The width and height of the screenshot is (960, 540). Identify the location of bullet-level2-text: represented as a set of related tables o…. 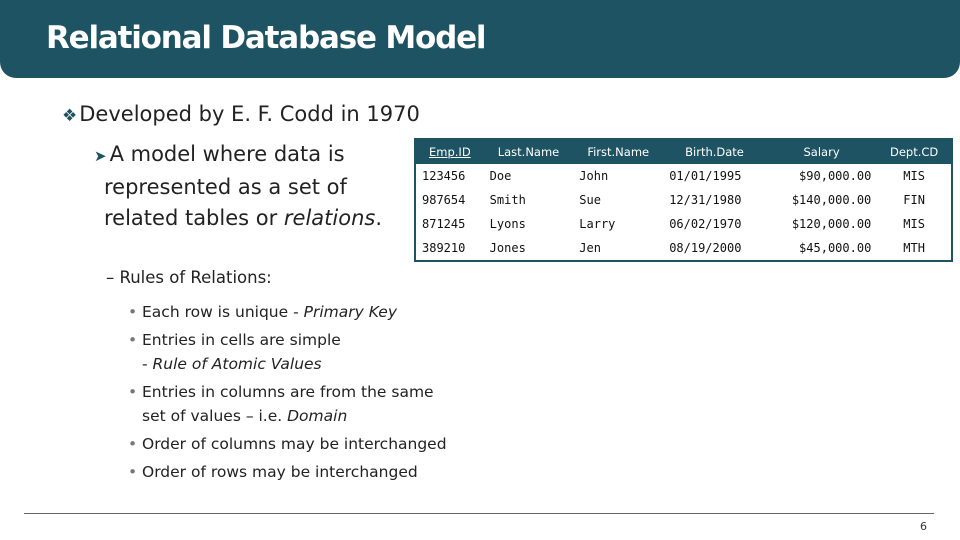
(225, 202).